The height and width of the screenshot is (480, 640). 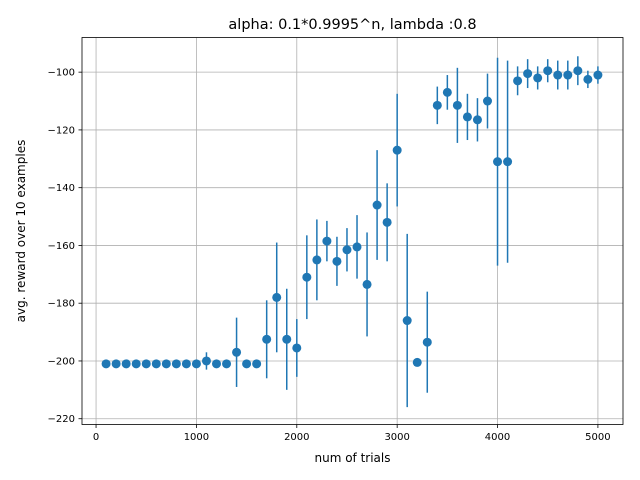 What do you see at coordinates (61, 73) in the screenshot?
I see `y-tick-label: −100` at bounding box center [61, 73].